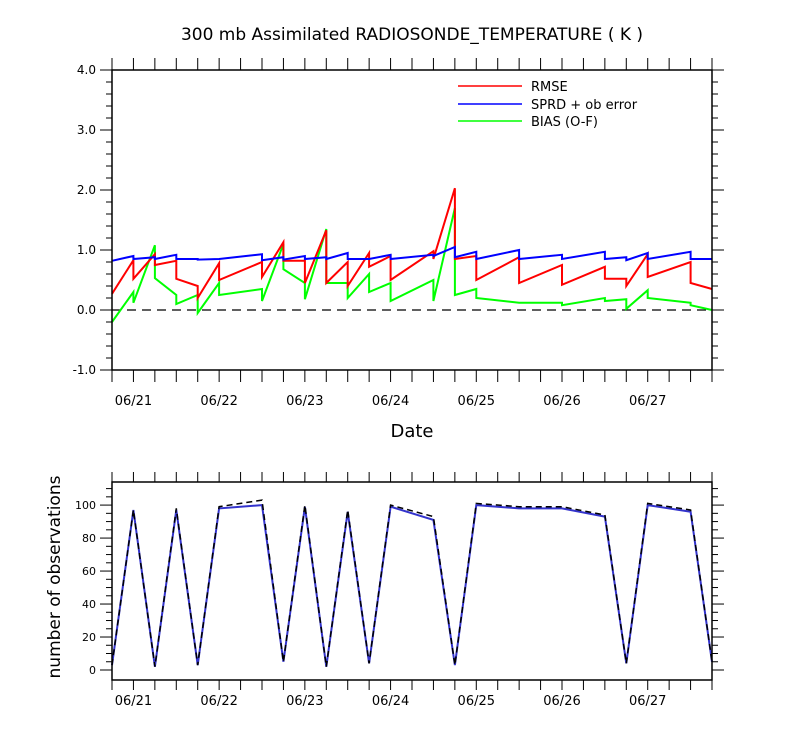 The height and width of the screenshot is (750, 800). What do you see at coordinates (89, 637) in the screenshot?
I see `y-tick-label: 20` at bounding box center [89, 637].